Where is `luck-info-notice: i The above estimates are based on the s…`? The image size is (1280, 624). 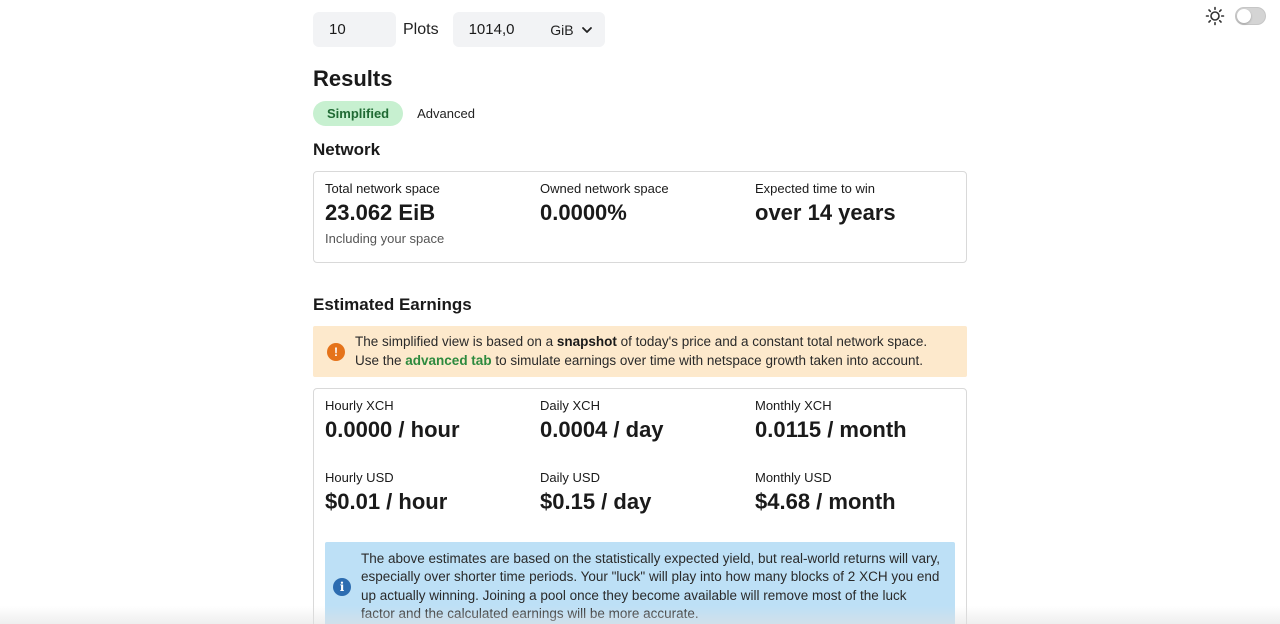 luck-info-notice: i The above estimates are based on the s… is located at coordinates (640, 583).